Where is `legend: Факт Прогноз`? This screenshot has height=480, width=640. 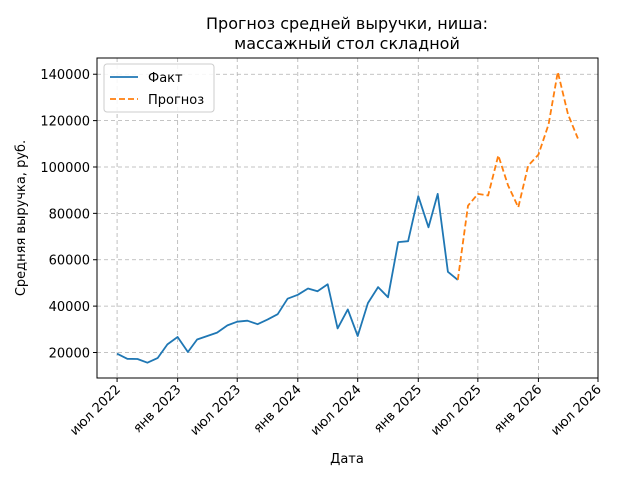 legend: Факт Прогноз is located at coordinates (159, 88).